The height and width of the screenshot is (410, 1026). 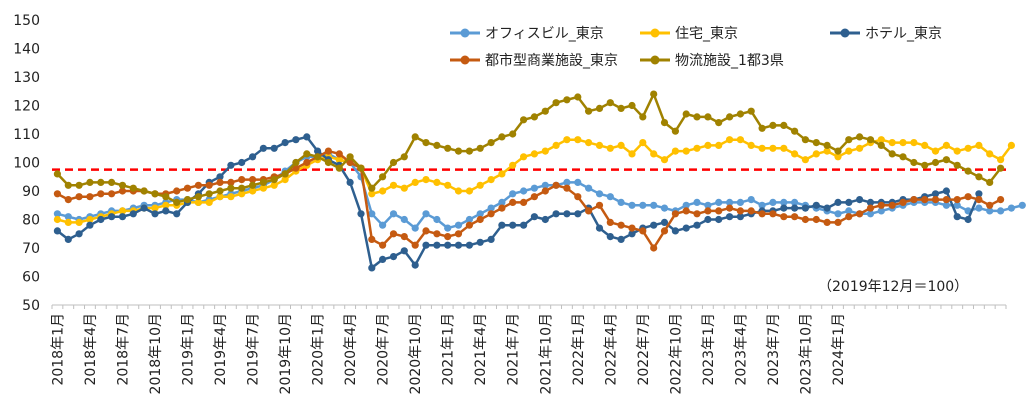 What do you see at coordinates (806, 353) in the screenshot?
I see `x-tick-label: 2023年10月` at bounding box center [806, 353].